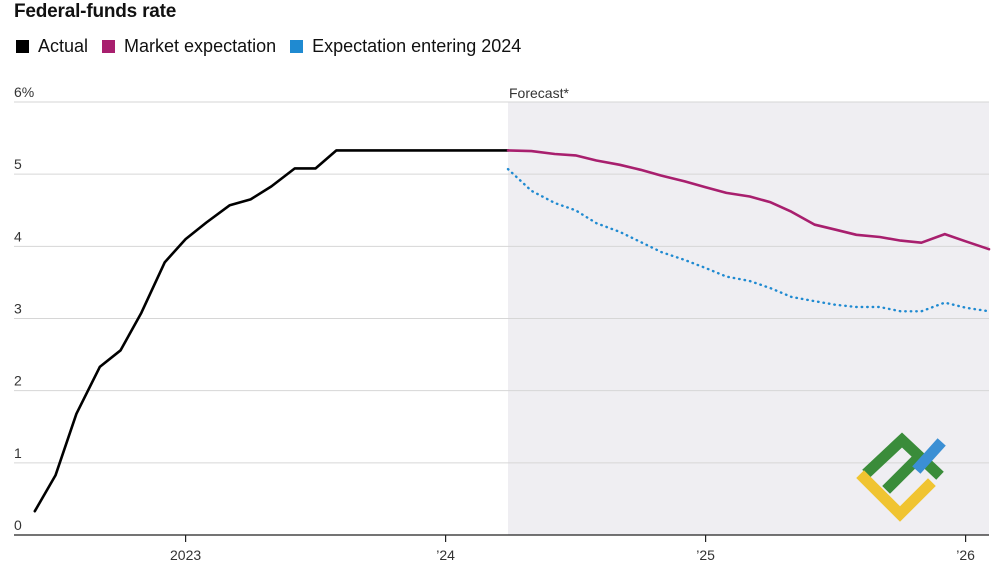 The width and height of the screenshot is (1003, 573). I want to click on x-axis-ticks: 2023 ’24 ’25 ’26, so click(572, 549).